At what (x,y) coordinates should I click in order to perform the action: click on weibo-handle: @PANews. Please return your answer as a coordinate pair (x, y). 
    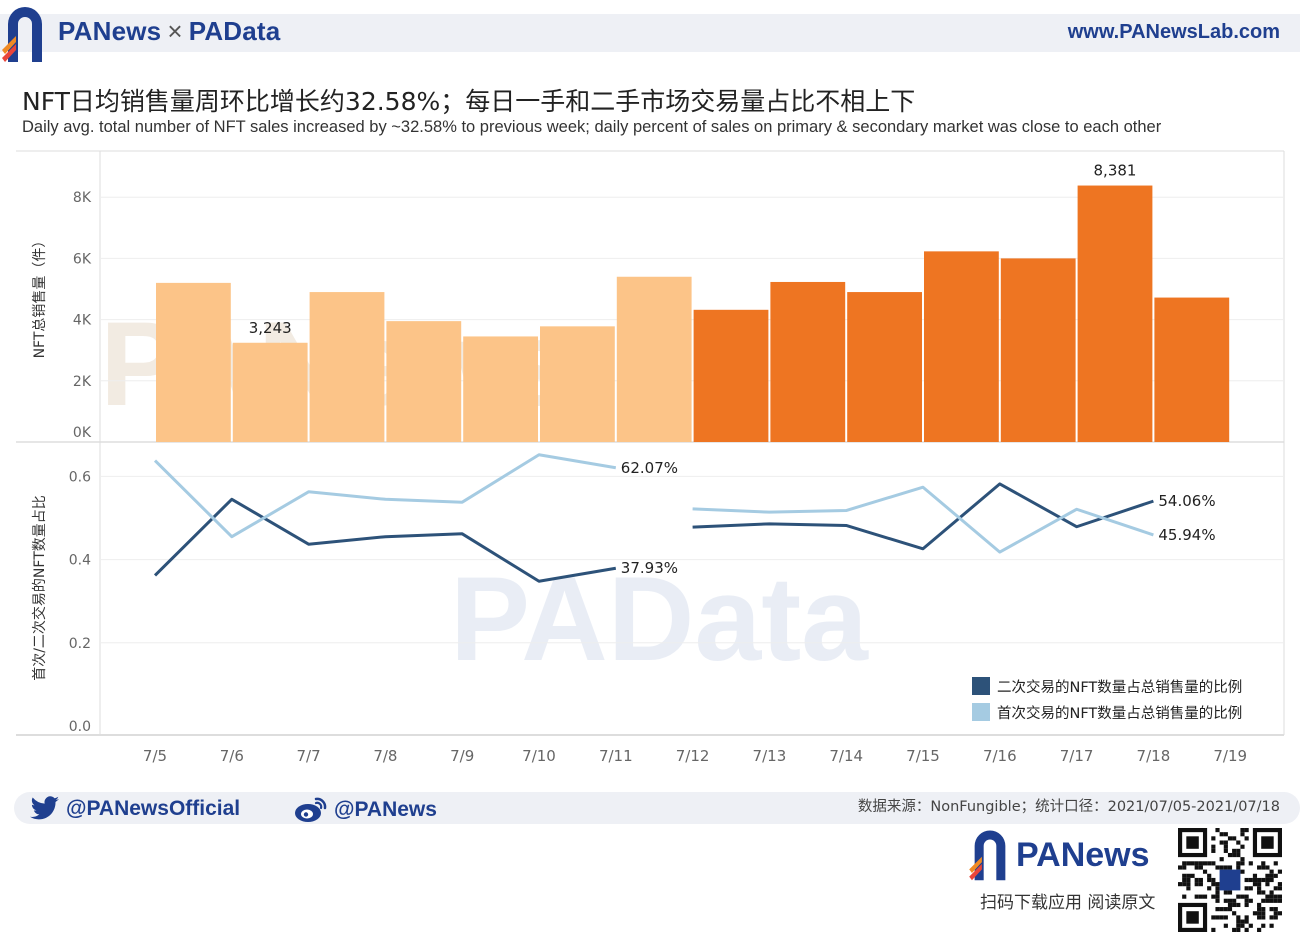
    Looking at the image, I should click on (365, 810).